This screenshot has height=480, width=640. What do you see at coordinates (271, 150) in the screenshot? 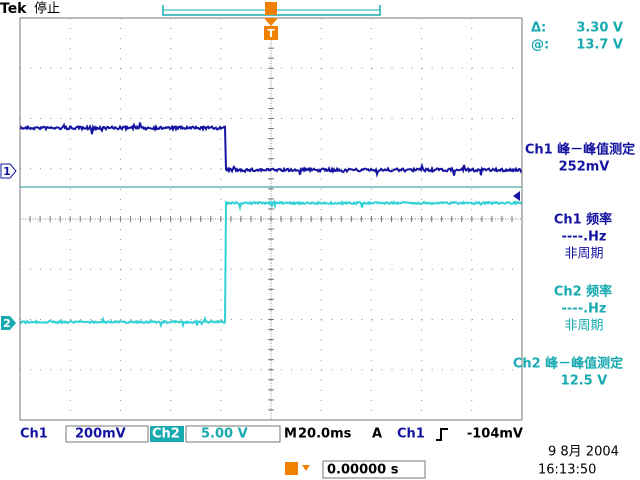
I see `waveform` at bounding box center [271, 150].